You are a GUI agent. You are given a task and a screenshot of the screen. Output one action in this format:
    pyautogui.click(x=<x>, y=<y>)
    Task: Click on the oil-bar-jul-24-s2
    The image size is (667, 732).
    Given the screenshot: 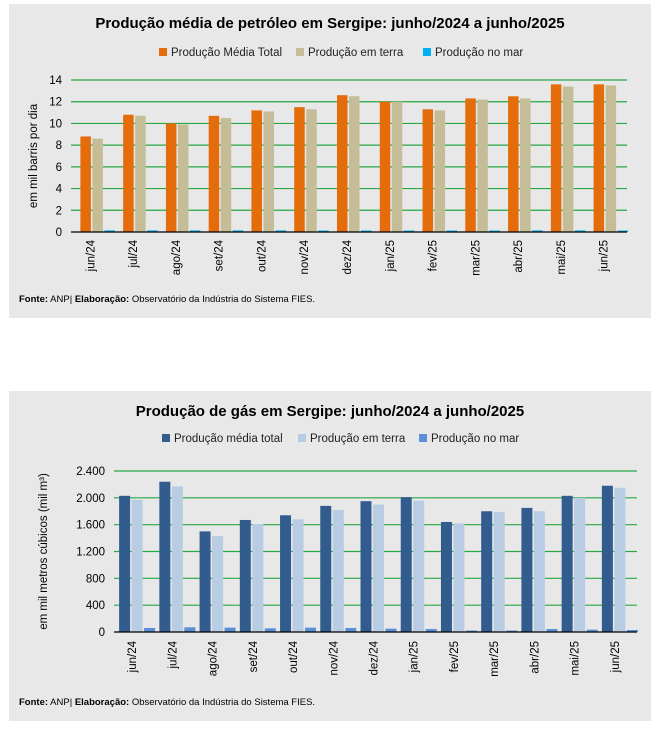 What is the action you would take?
    pyautogui.click(x=140, y=173)
    